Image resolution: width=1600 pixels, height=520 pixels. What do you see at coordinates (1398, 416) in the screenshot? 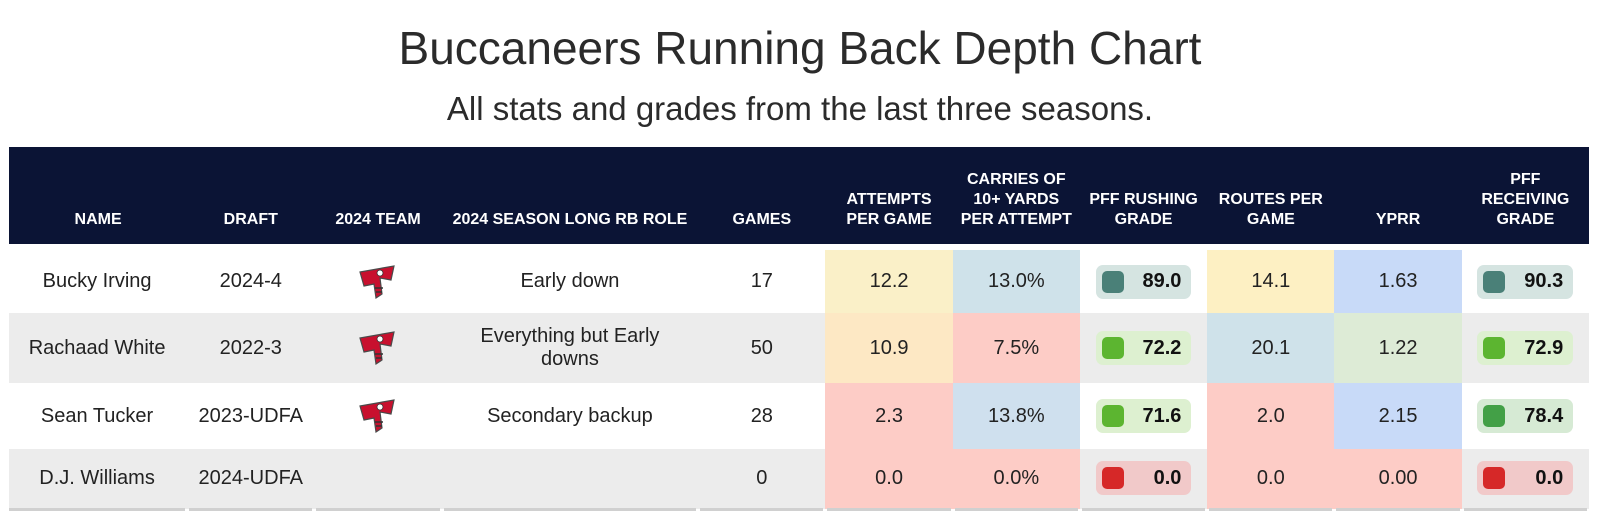
I see `yprr-cell: 2.15` at bounding box center [1398, 416].